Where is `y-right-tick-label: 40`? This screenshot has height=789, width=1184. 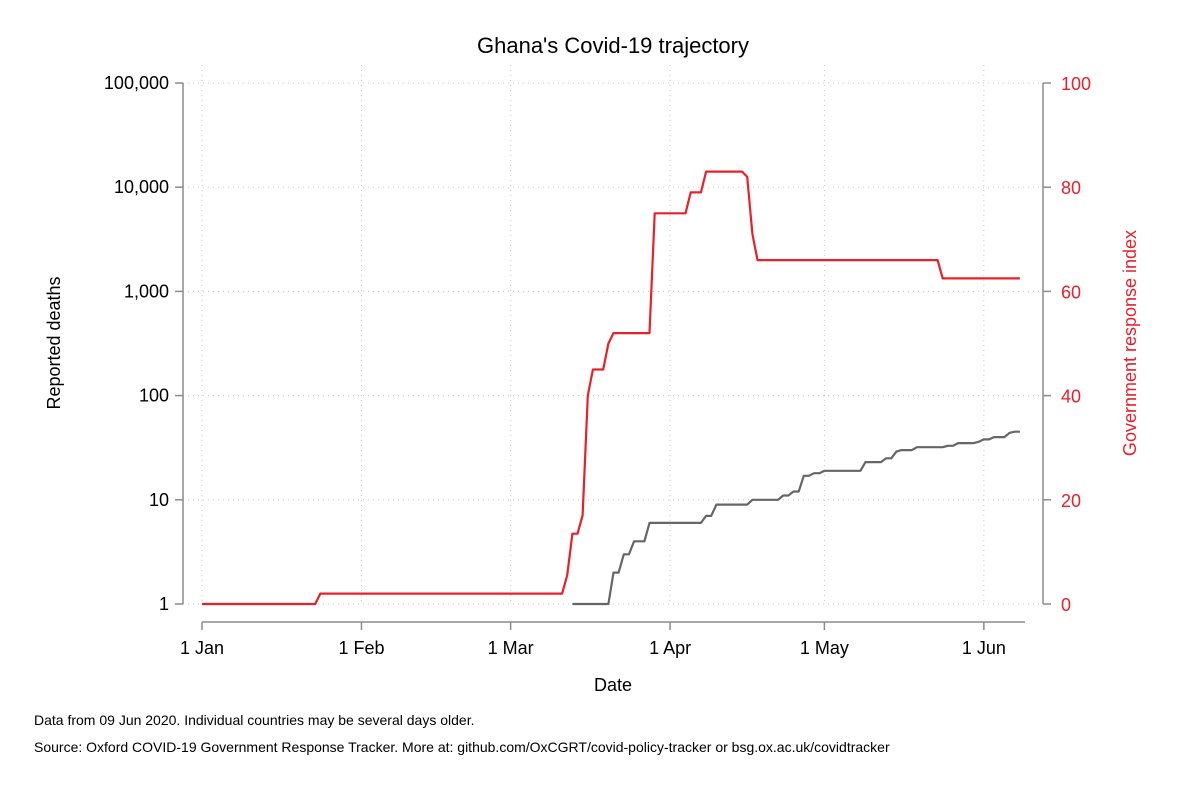
y-right-tick-label: 40 is located at coordinates (1071, 397).